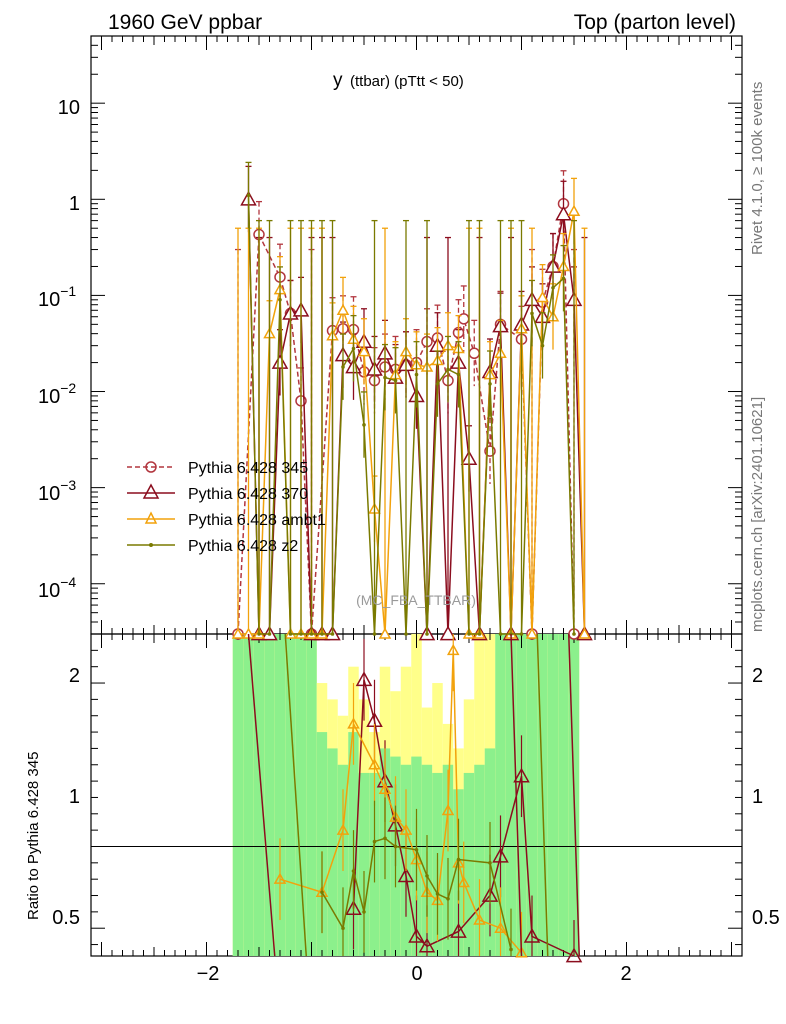 The height and width of the screenshot is (1024, 786). What do you see at coordinates (625, 974) in the screenshot?
I see `x-tick-label-2: 2` at bounding box center [625, 974].